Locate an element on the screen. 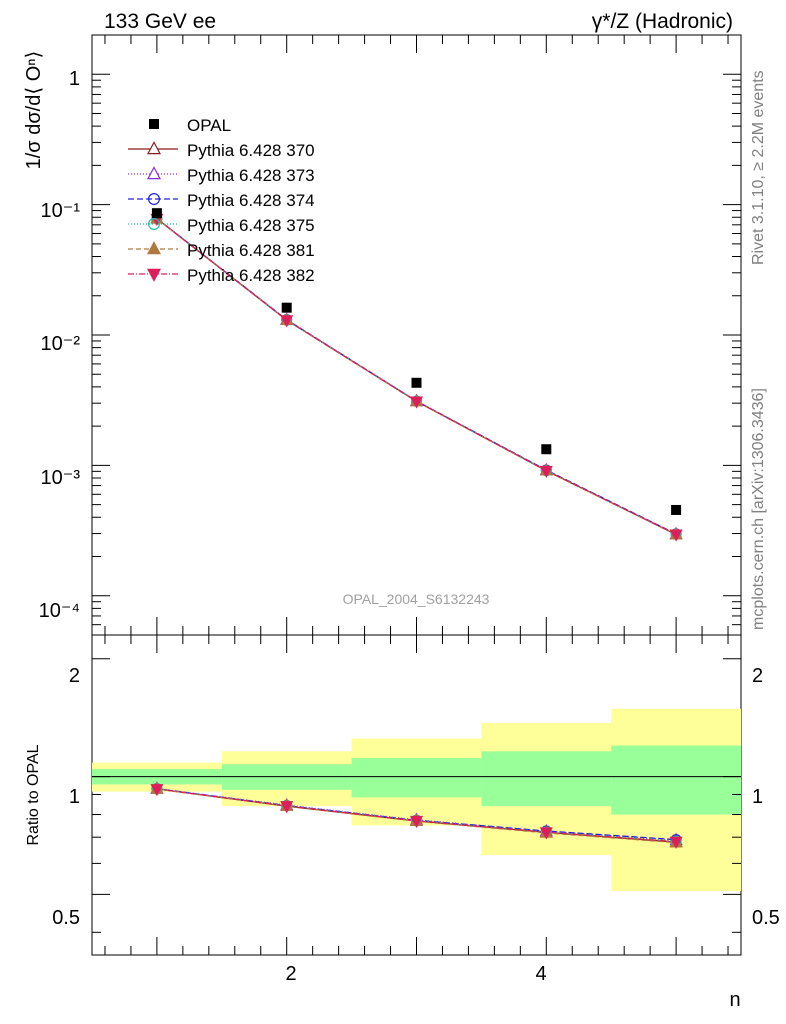 Image resolution: width=786 pixels, height=1024 pixels. y-tick-ratio-right-2: 2 is located at coordinates (757, 676).